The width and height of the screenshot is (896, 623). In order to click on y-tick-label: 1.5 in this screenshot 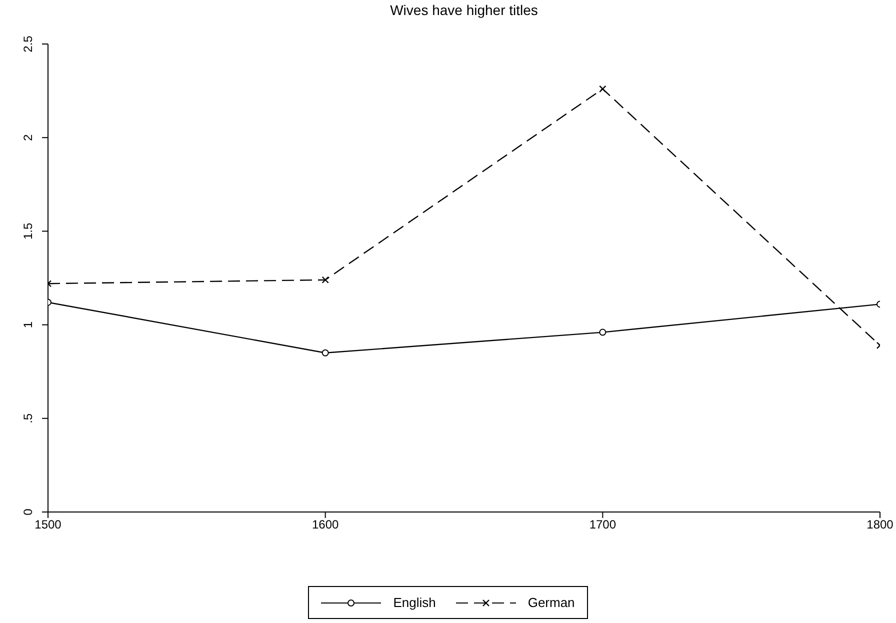, I will do `click(28, 231)`.